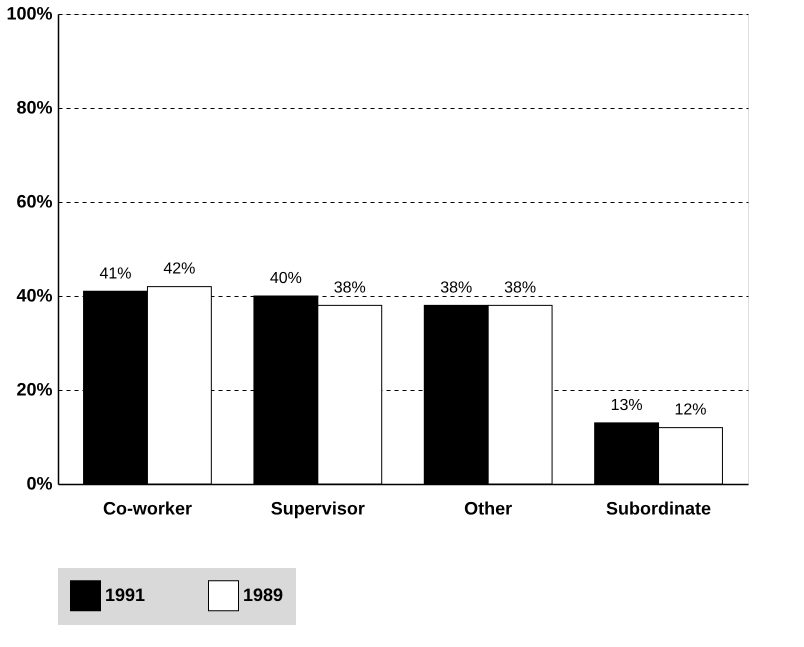 This screenshot has width=804, height=647. What do you see at coordinates (125, 594) in the screenshot?
I see `legend-label: 1991` at bounding box center [125, 594].